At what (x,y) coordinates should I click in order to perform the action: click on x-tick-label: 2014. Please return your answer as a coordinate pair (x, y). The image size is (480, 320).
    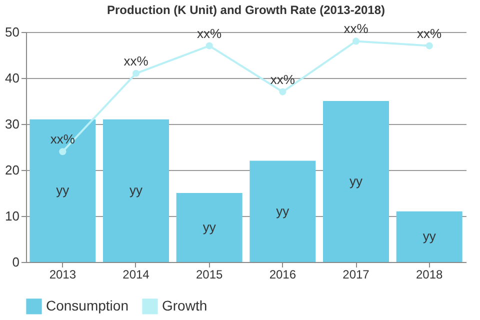
    Looking at the image, I should click on (136, 275).